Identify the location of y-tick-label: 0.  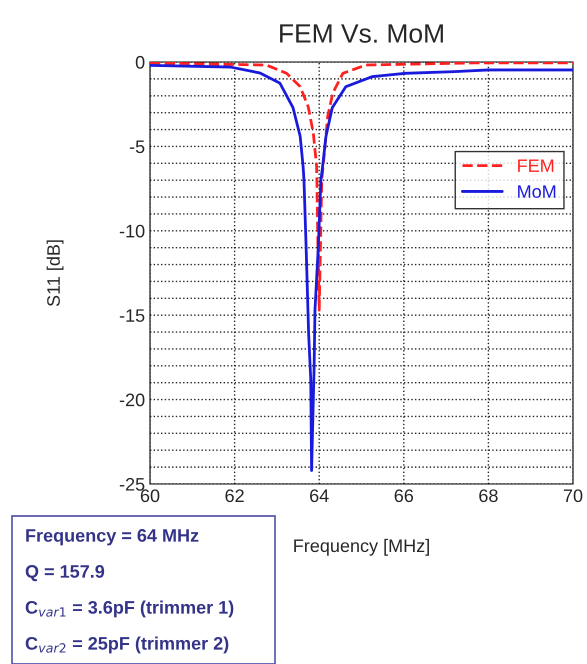
(140, 62).